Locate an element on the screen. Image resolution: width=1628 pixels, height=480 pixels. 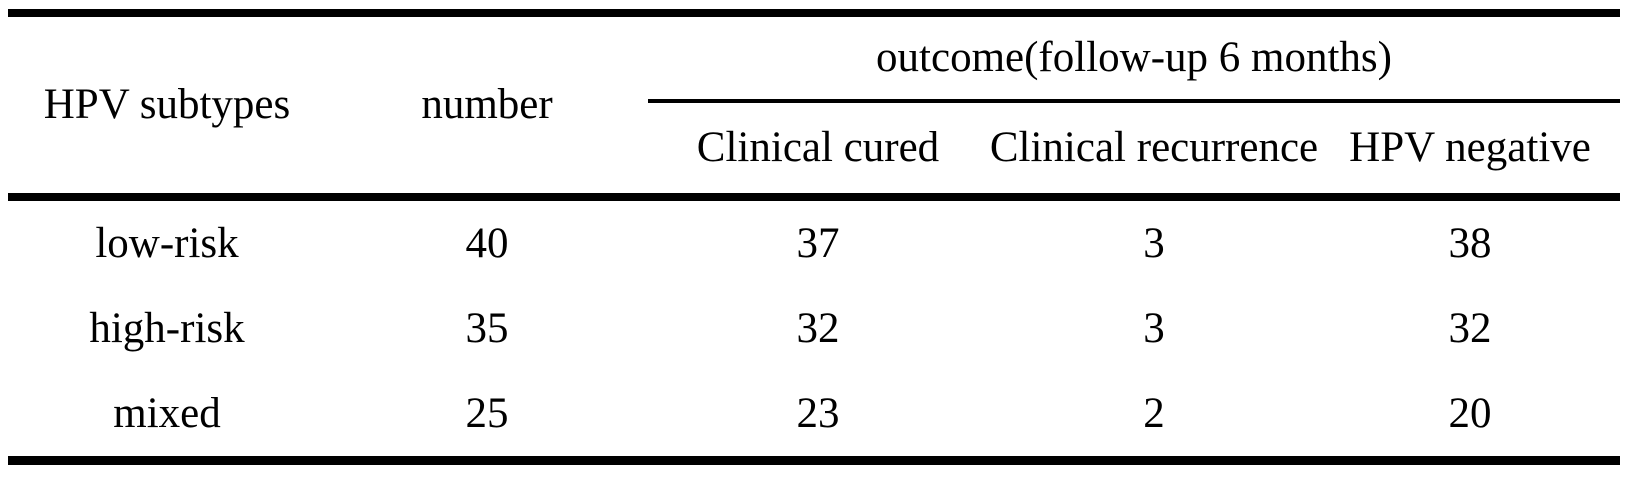
cell-number: 35 is located at coordinates (487, 328).